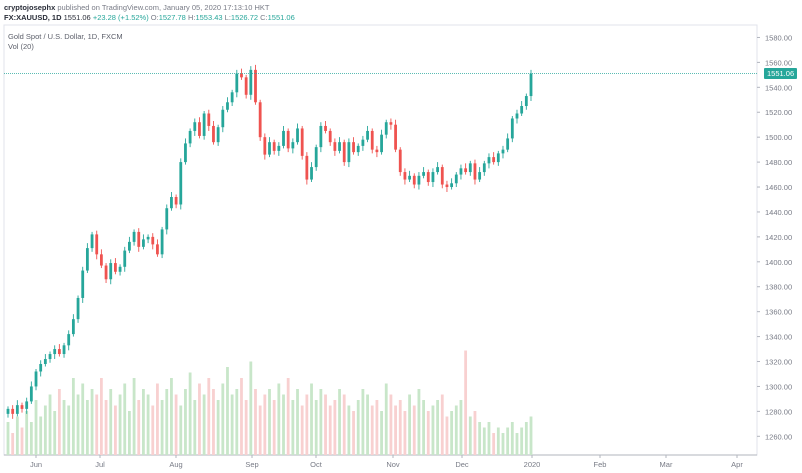  What do you see at coordinates (778, 337) in the screenshot?
I see `y-tick-label: 1340.00` at bounding box center [778, 337].